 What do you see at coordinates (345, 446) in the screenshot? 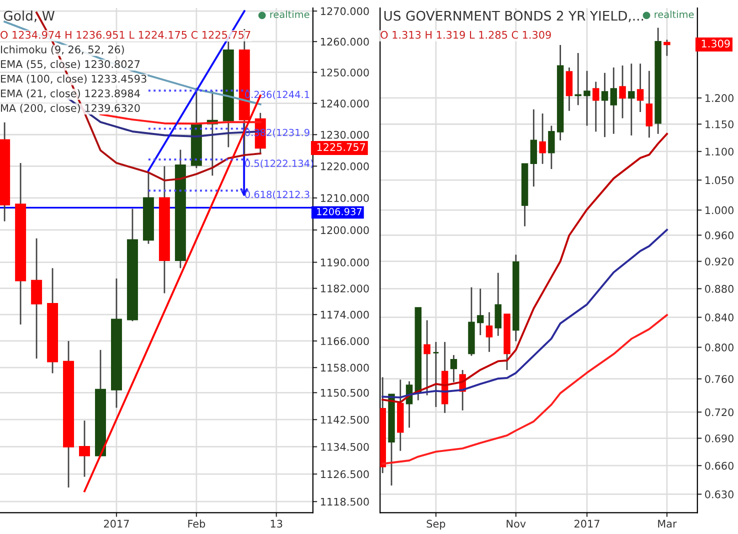
I see `y-tick-label: 1134.500` at bounding box center [345, 446].